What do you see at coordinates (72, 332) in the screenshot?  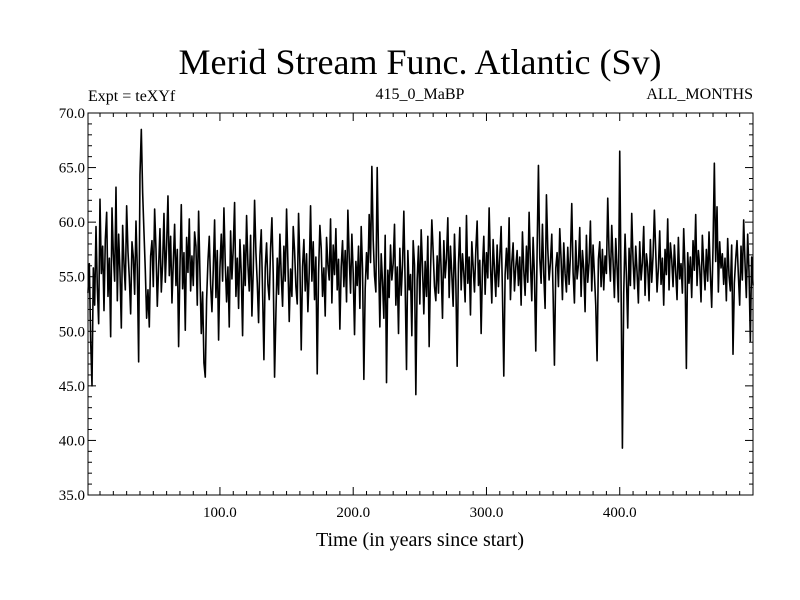 I see `y-tick-label: 50.0` at bounding box center [72, 332].